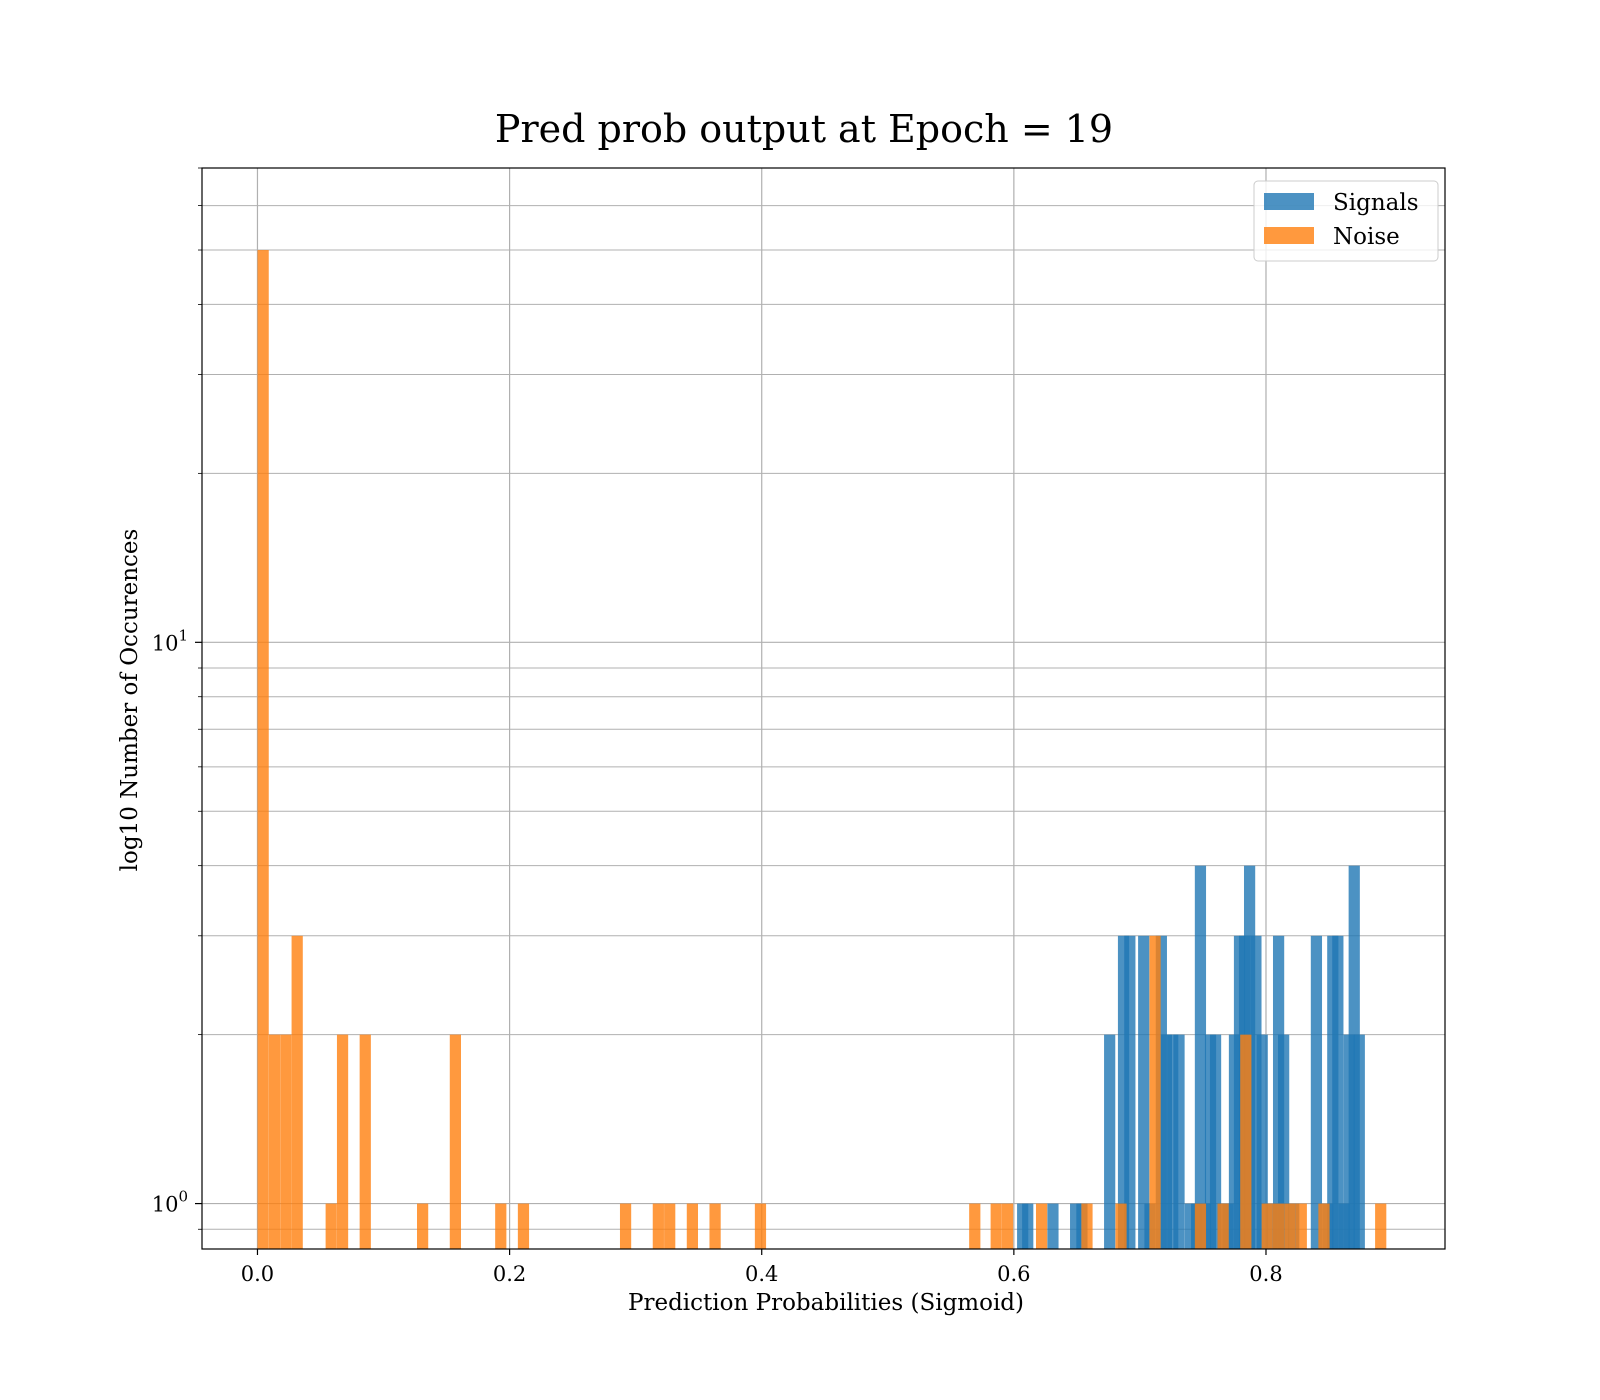 The image size is (1600, 1400). What do you see at coordinates (1289, 235) in the screenshot?
I see `legend-swatch-noise` at bounding box center [1289, 235].